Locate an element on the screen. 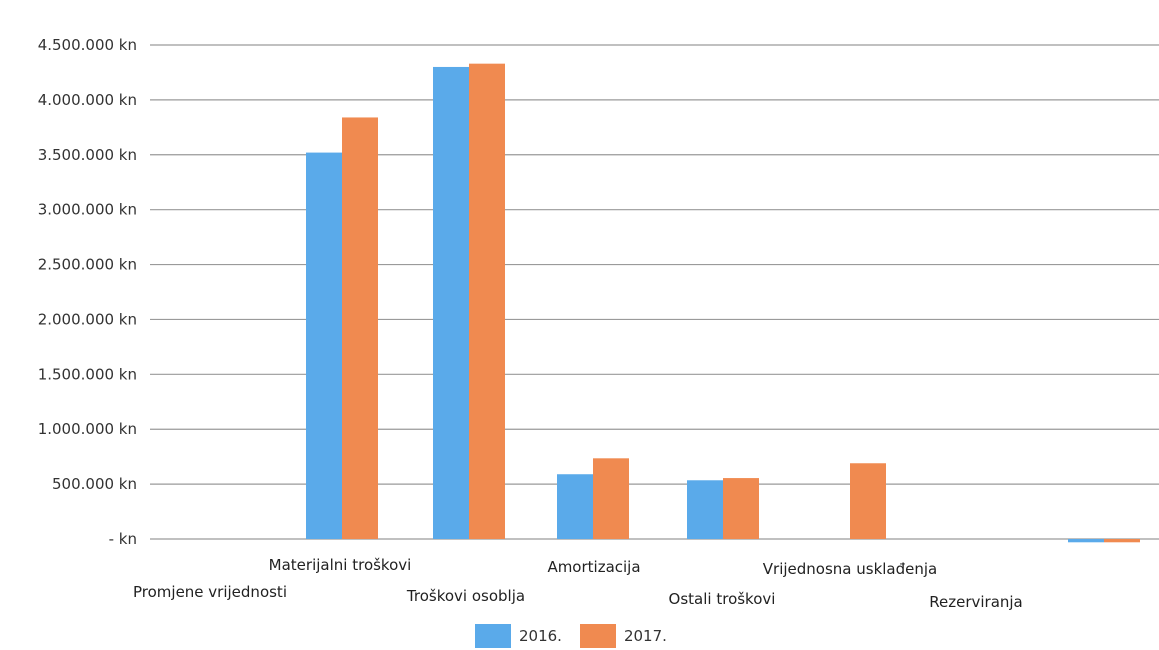  y-tick-label: 3.500.000 kn is located at coordinates (87, 155).